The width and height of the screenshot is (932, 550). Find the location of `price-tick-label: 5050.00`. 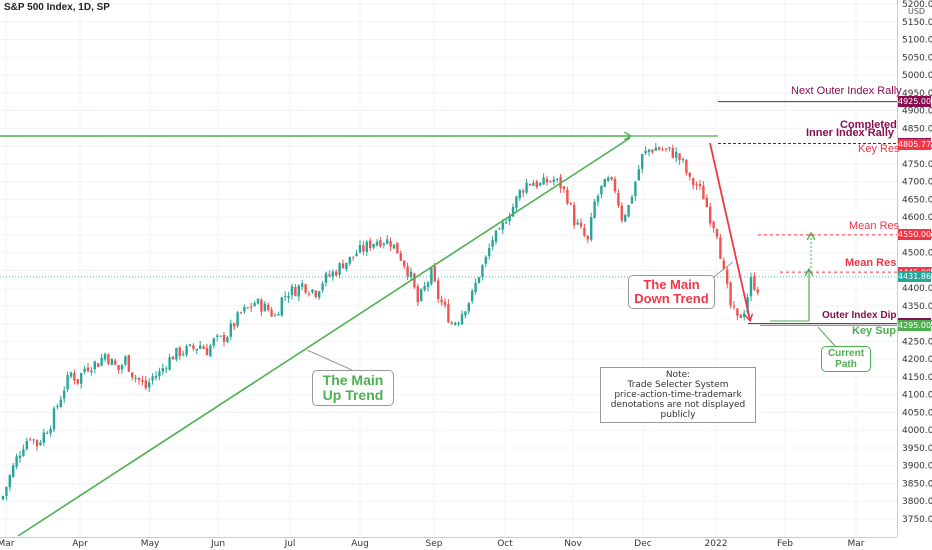

price-tick-label: 5050.00 is located at coordinates (917, 58).